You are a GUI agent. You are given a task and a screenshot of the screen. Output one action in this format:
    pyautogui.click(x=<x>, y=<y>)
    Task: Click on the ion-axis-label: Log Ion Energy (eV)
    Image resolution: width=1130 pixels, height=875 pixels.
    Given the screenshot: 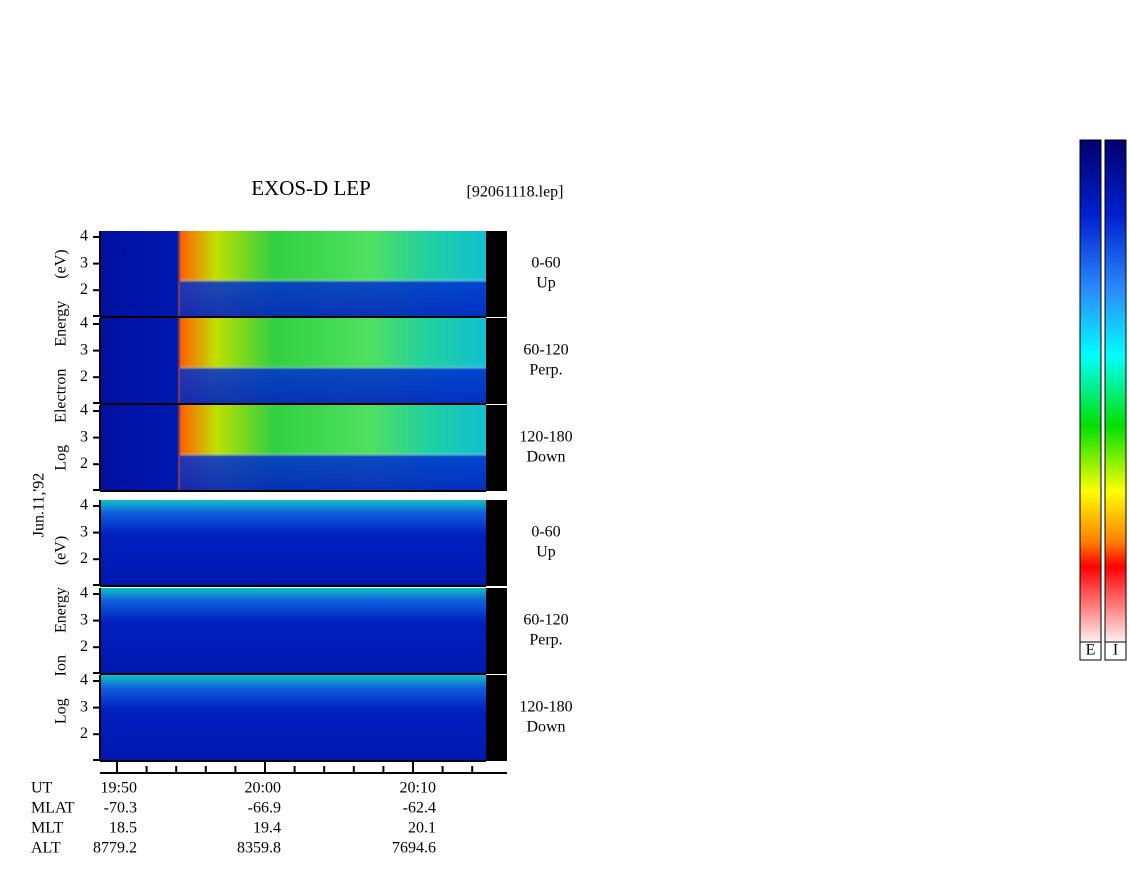 What is the action you would take?
    pyautogui.click(x=61, y=630)
    